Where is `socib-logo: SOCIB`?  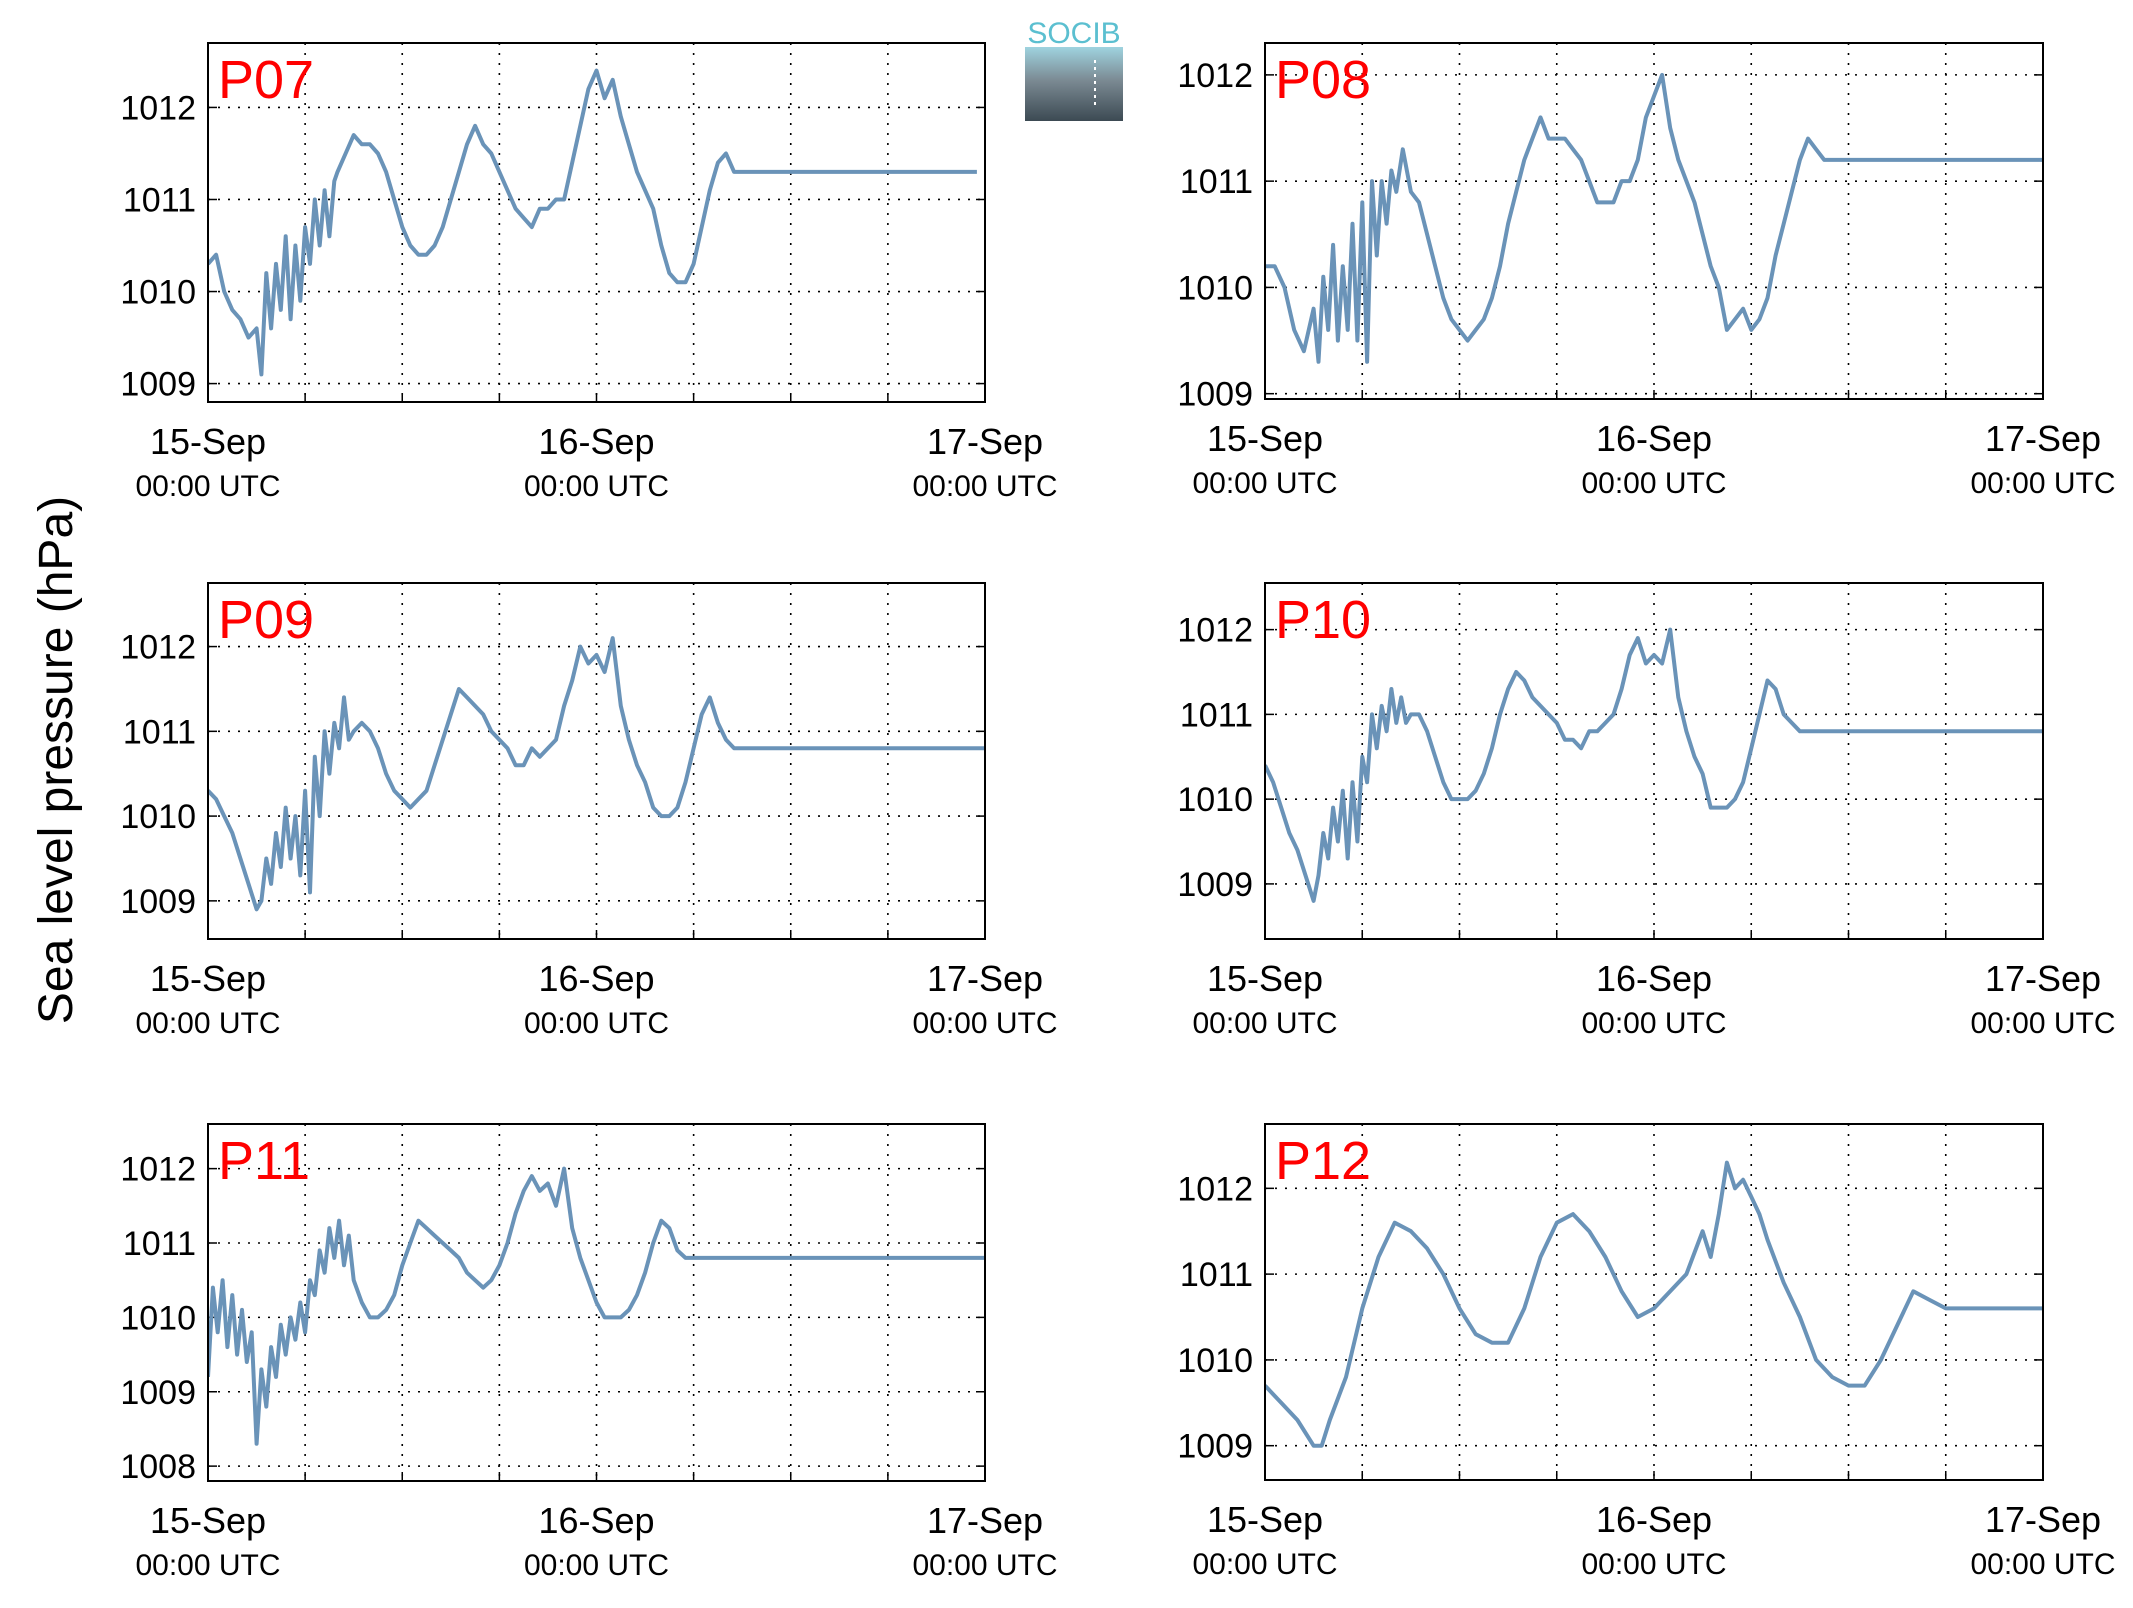 socib-logo: SOCIB is located at coordinates (1074, 69).